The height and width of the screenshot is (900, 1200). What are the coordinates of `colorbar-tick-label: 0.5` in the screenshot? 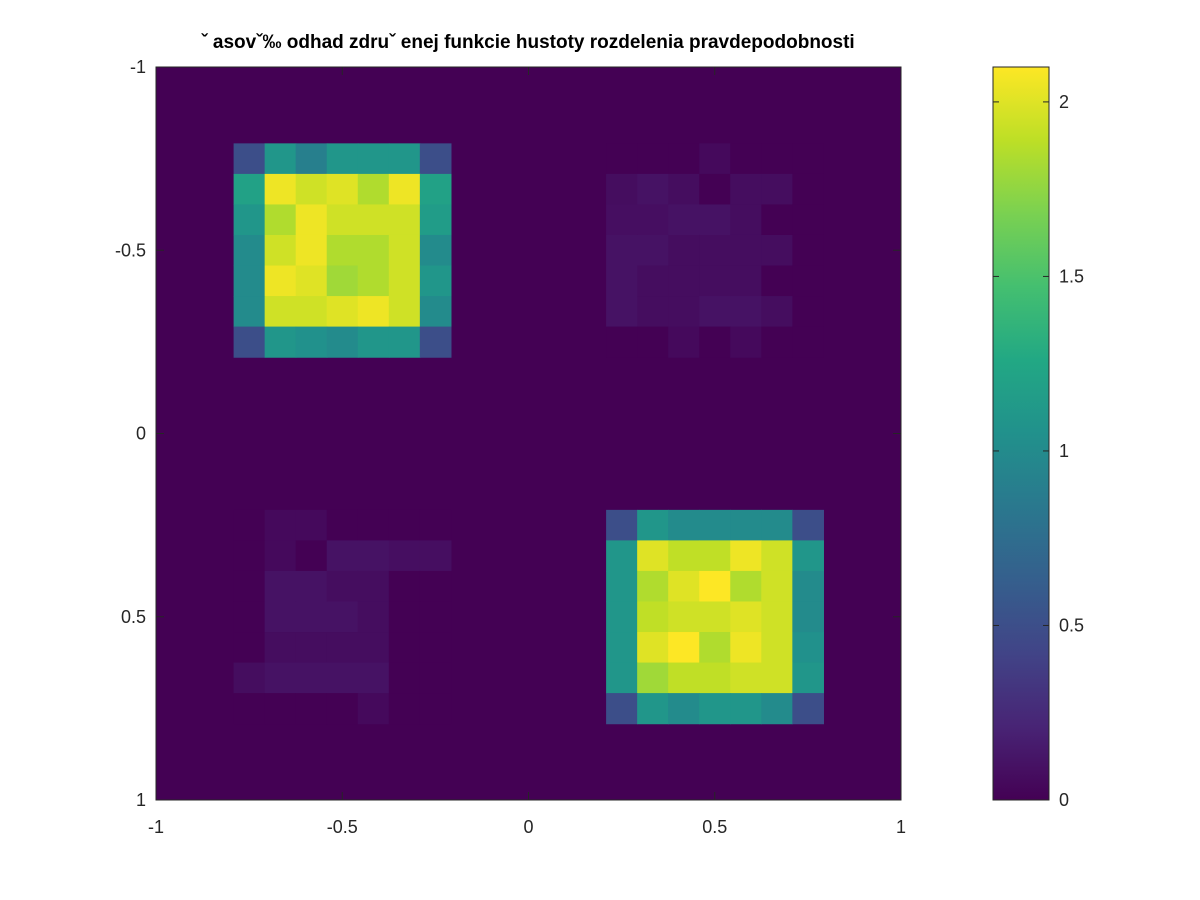 It's located at (1071, 625).